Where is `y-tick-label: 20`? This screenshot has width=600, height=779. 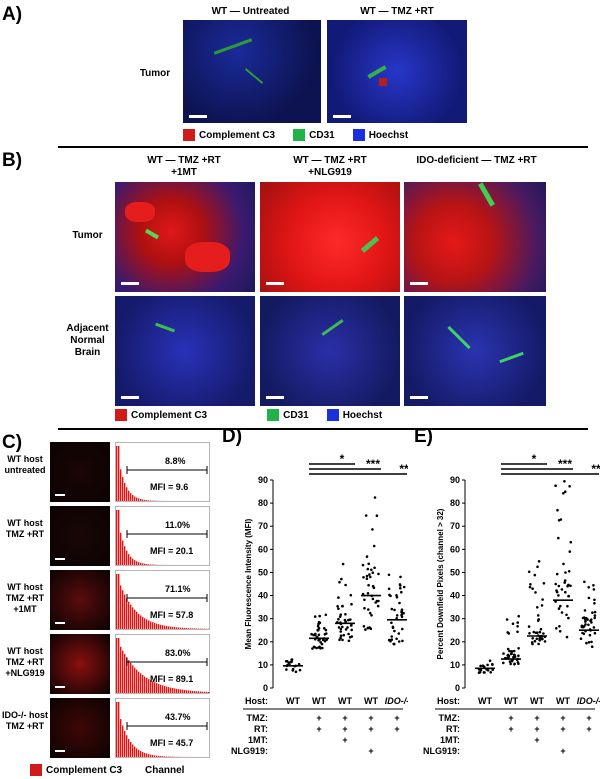 y-tick-label: 20 is located at coordinates (455, 642).